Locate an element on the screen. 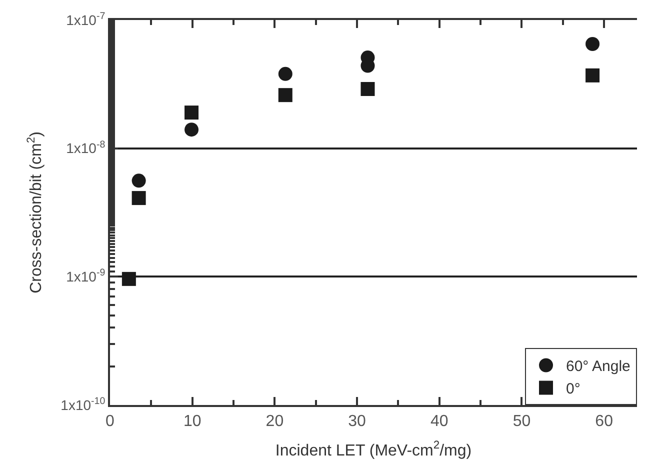  y-tick-label: 1x10$^{-8}$ is located at coordinates (86, 147).